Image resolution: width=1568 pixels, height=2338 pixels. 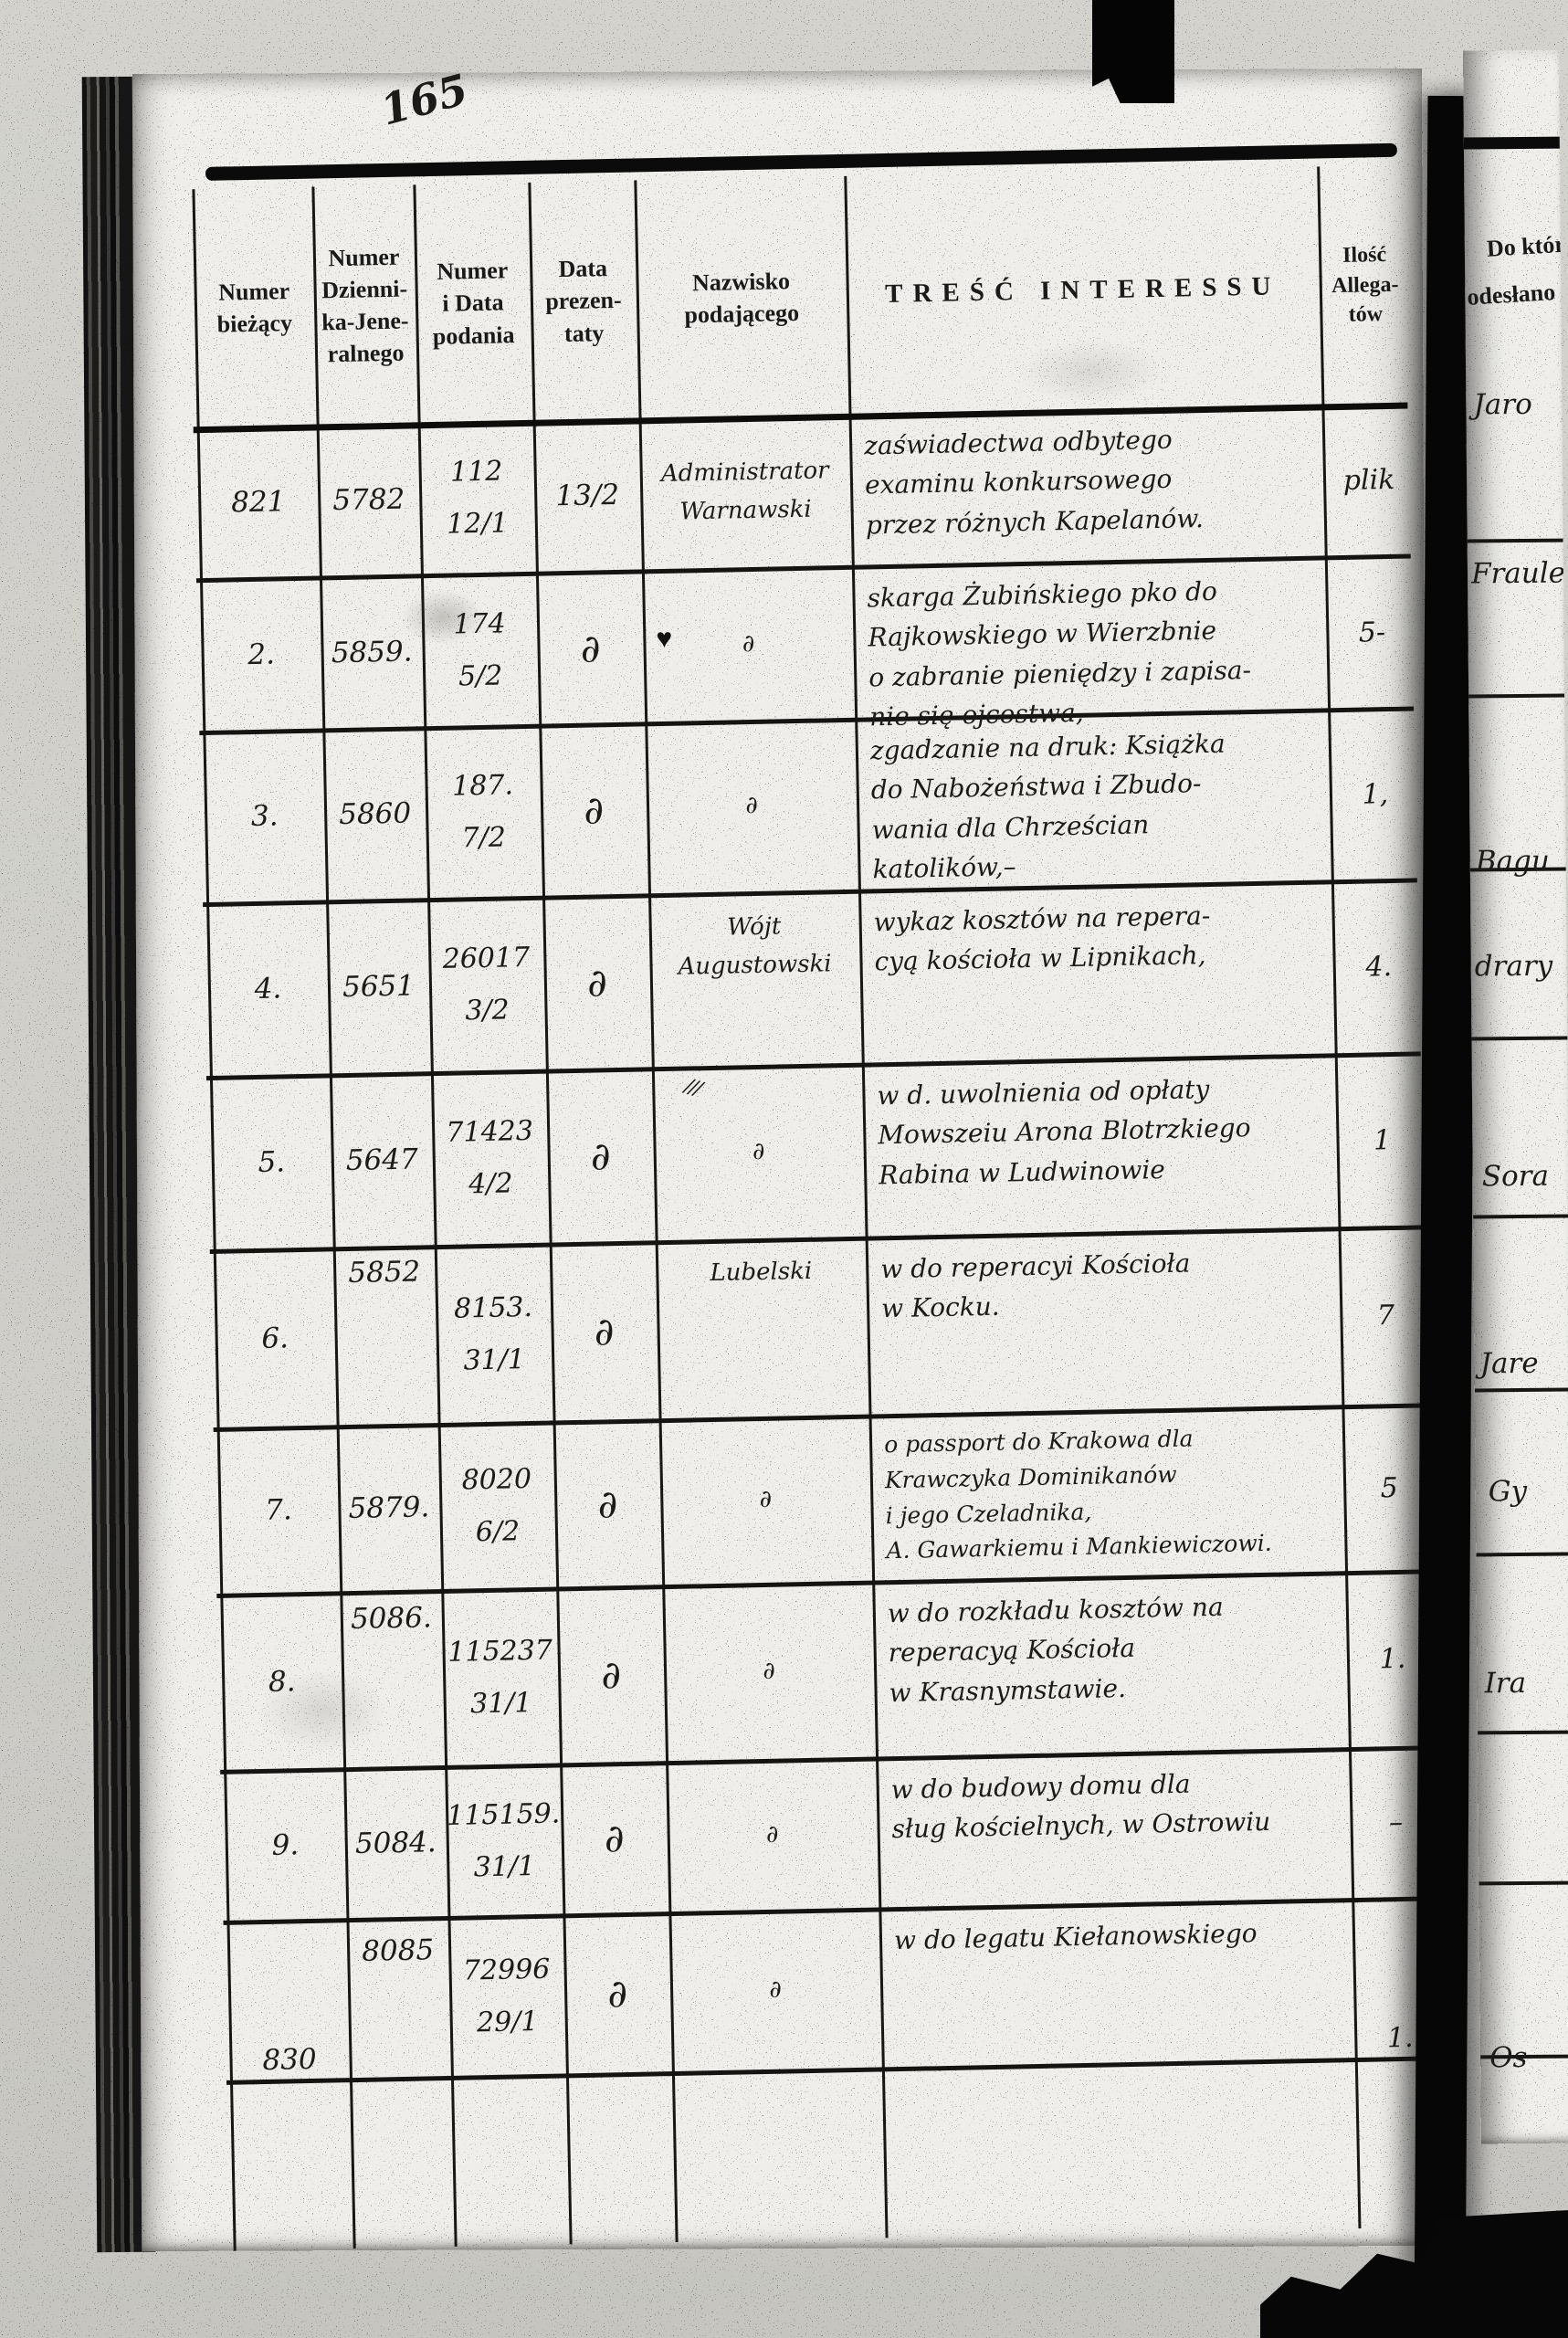 I want to click on cell-numer-data-podania: 115237 31/1, so click(x=500, y=1677).